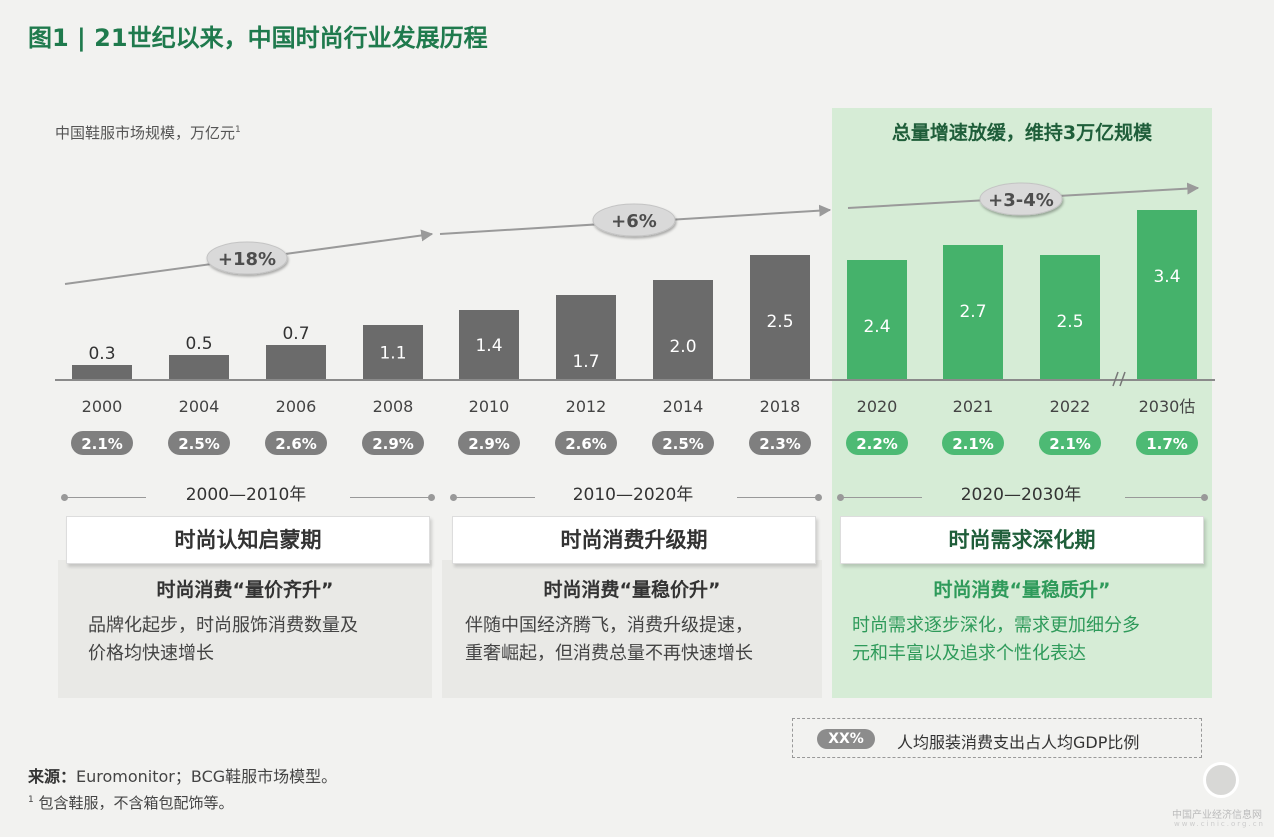 The width and height of the screenshot is (1274, 837). Describe the element at coordinates (586, 406) in the screenshot. I see `x-tick-label: 2012` at that location.